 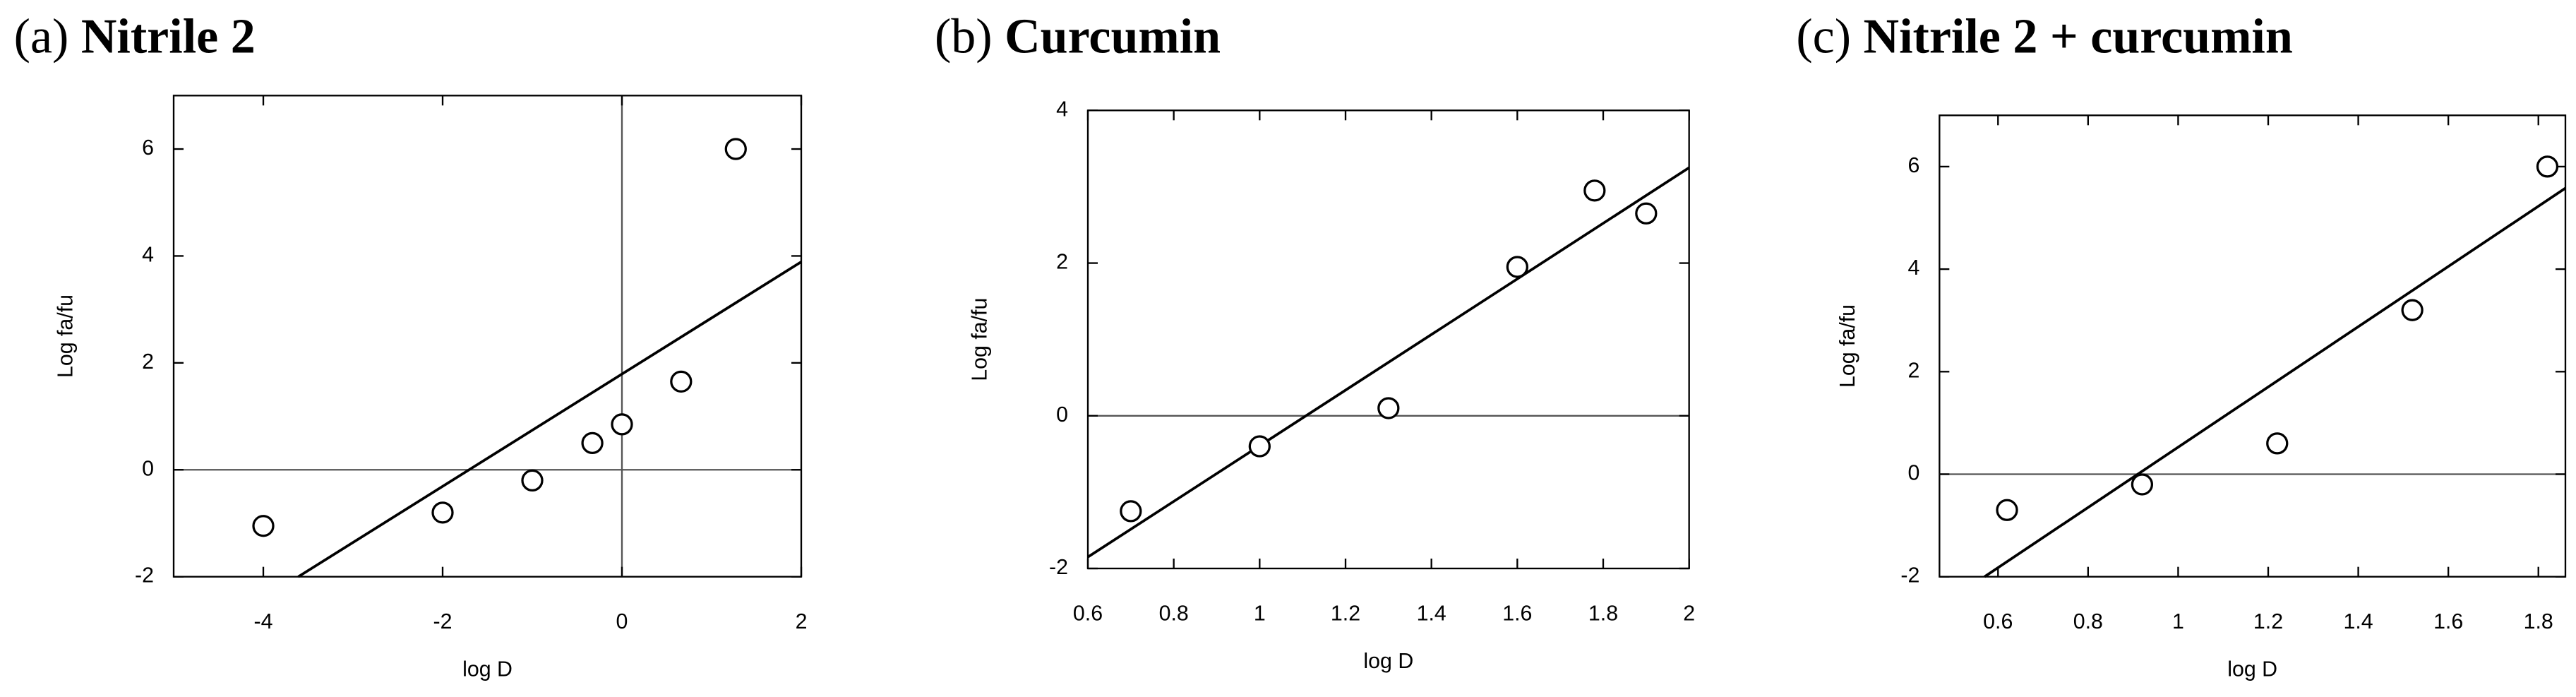 What do you see at coordinates (2078, 36) in the screenshot?
I see `panel-name: Nitrile 2 + curcumin` at bounding box center [2078, 36].